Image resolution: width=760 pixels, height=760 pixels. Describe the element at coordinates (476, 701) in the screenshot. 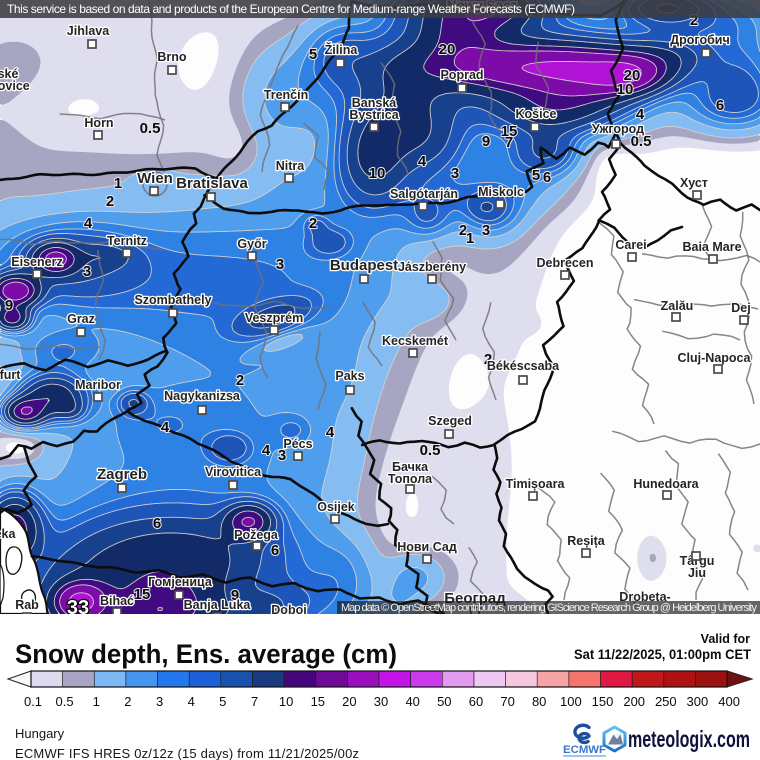

I see `svg-text: 60` at that location.